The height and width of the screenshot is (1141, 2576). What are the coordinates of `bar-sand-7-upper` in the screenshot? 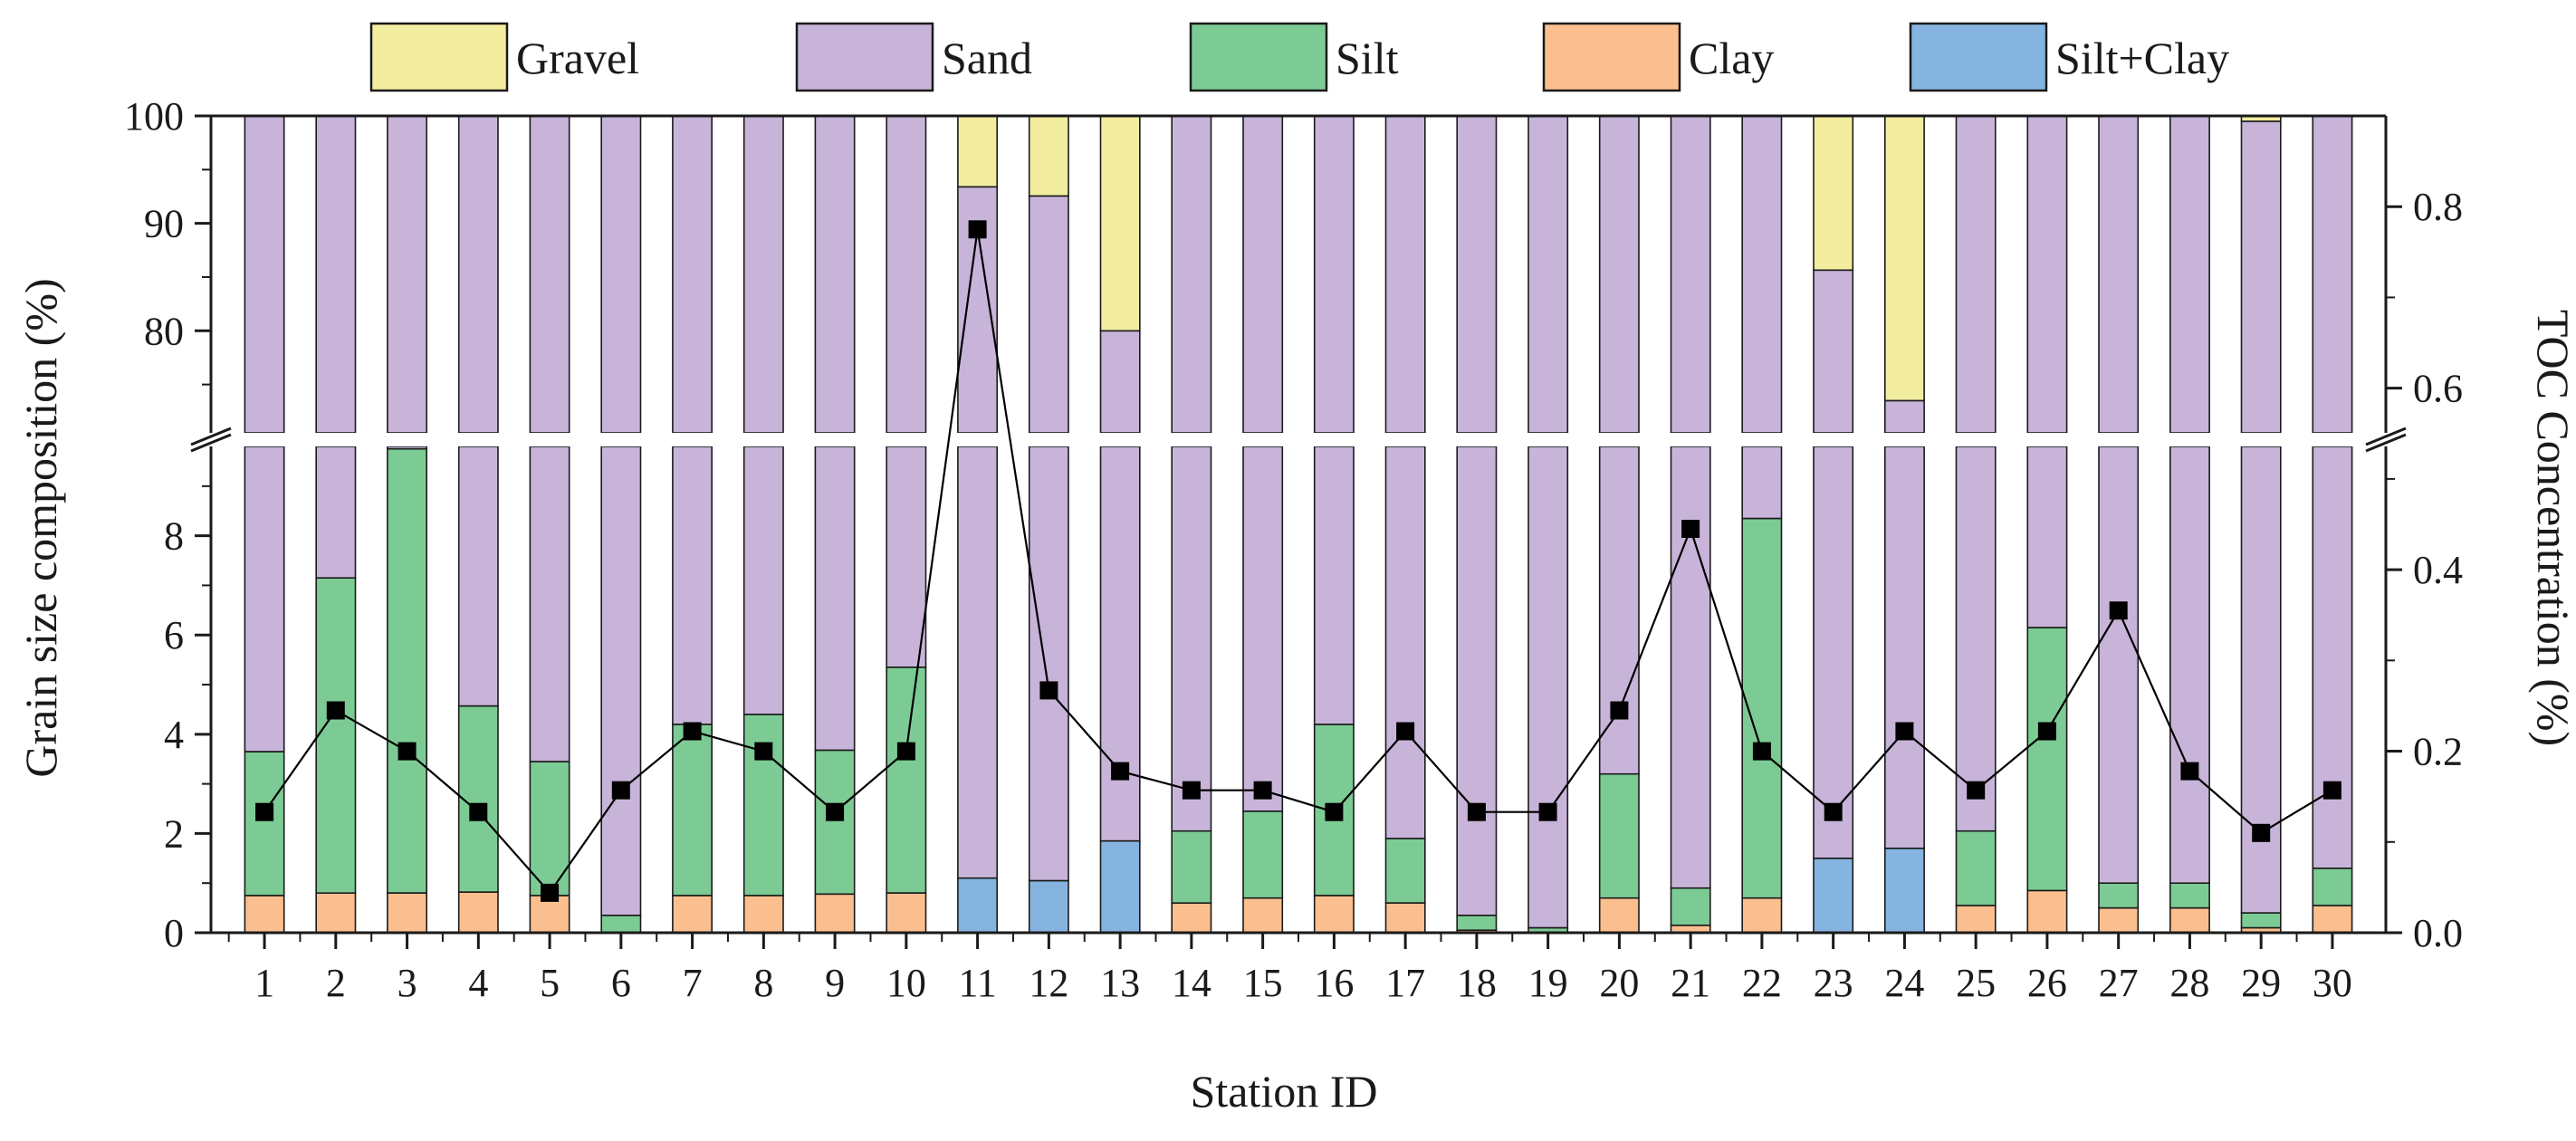 It's located at (692, 274).